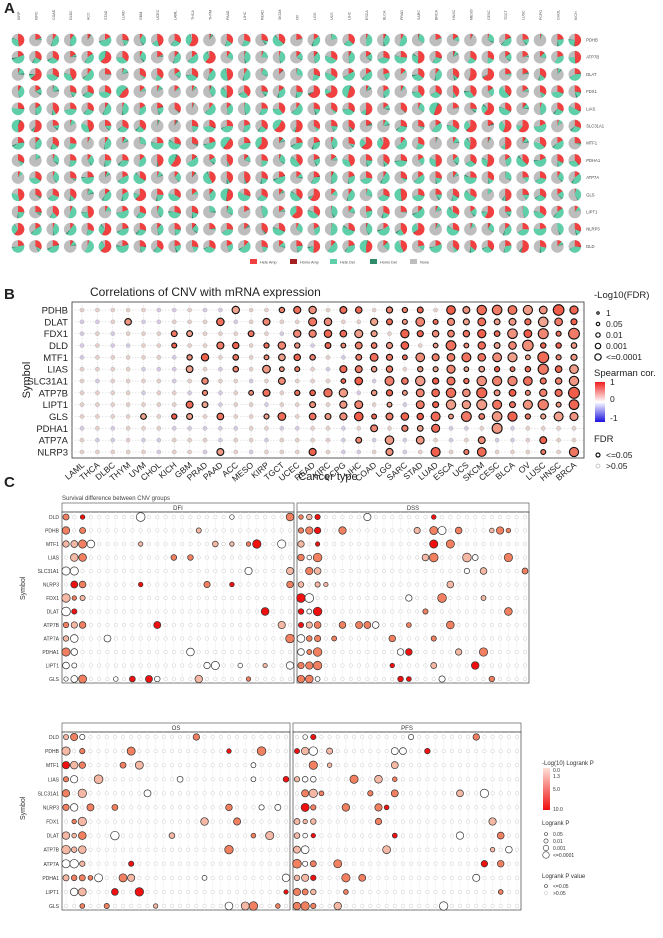  What do you see at coordinates (591, 91) in the screenshot?
I see `pie-row-label: FDX1` at bounding box center [591, 91].